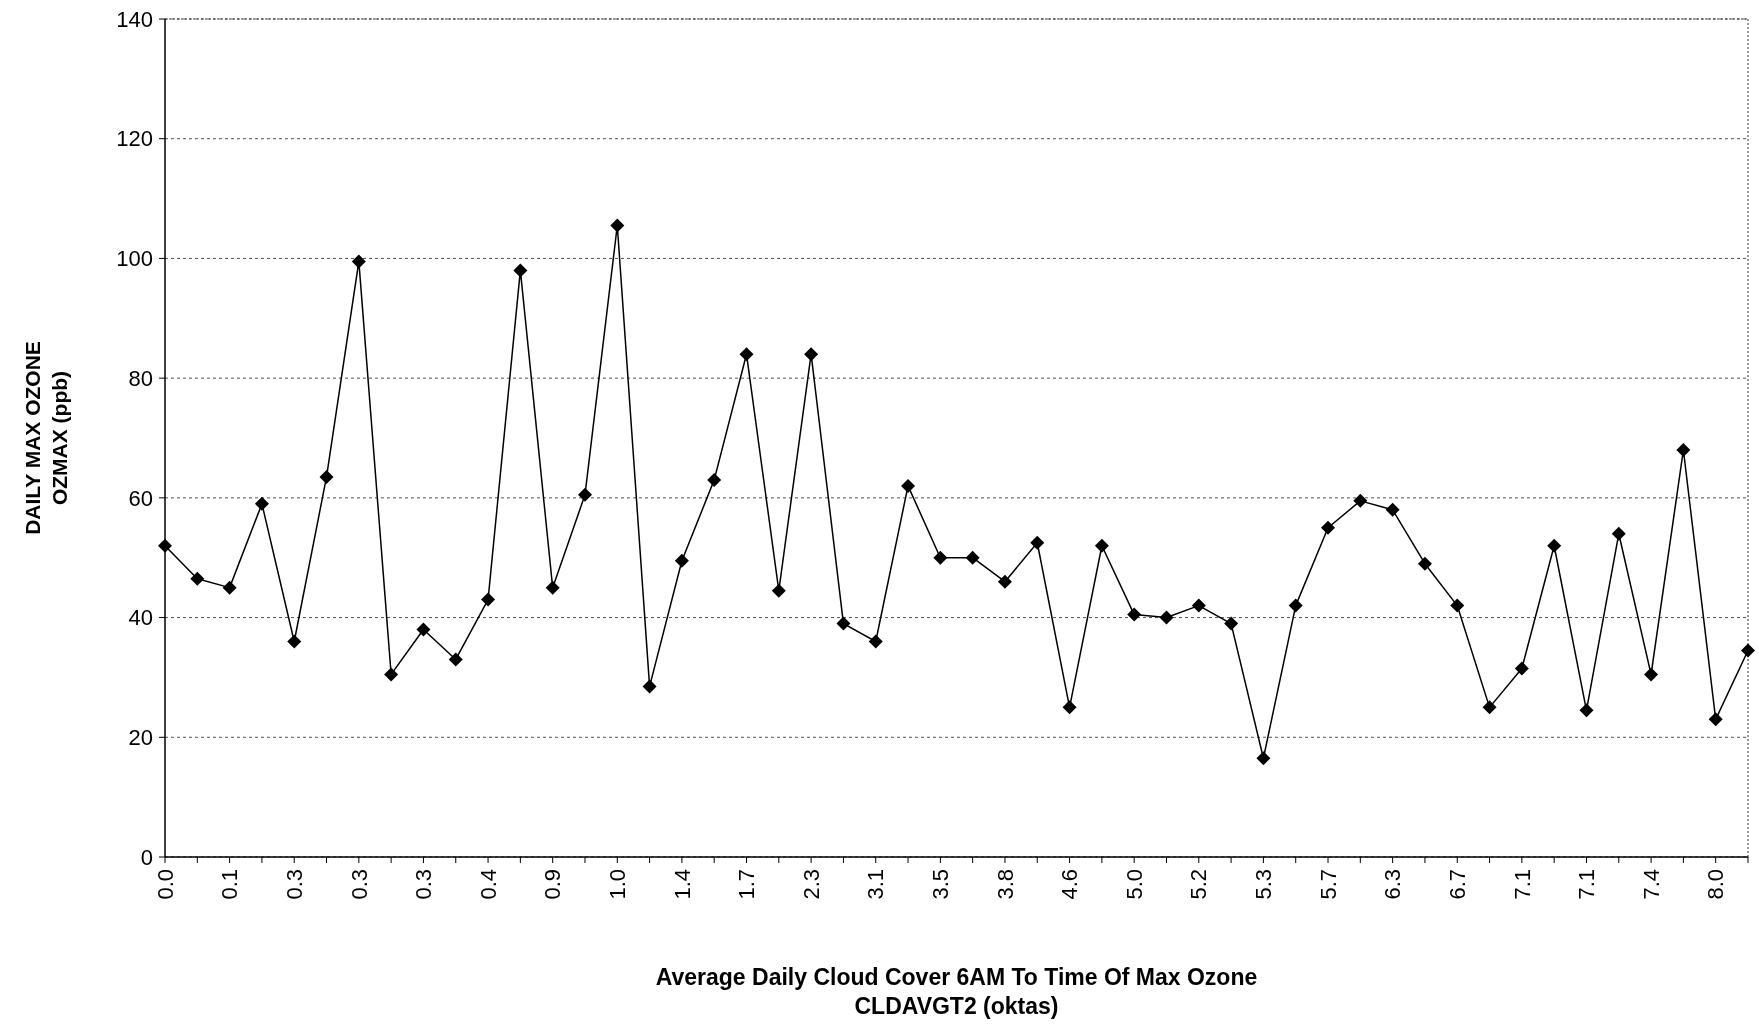 This screenshot has height=1028, width=1759. I want to click on x-tick-label: 0.4, so click(488, 884).